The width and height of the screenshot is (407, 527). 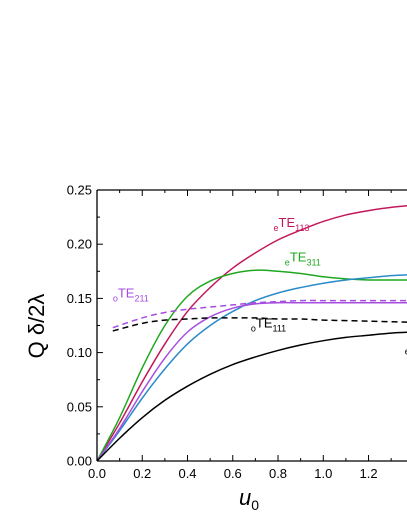 I want to click on y-tick-label: 0.05, so click(x=79, y=406).